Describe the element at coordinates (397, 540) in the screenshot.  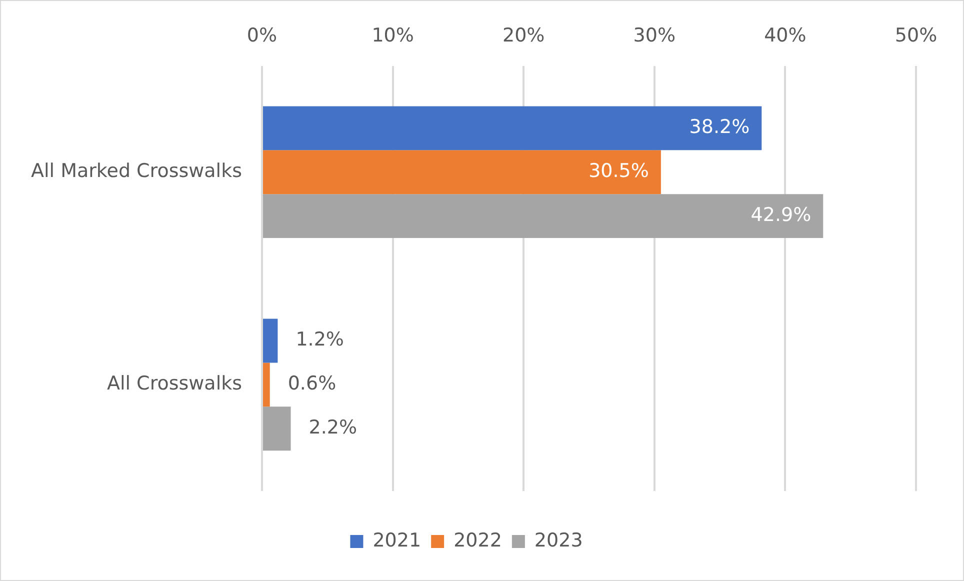
I see `legend-label: 2021` at that location.